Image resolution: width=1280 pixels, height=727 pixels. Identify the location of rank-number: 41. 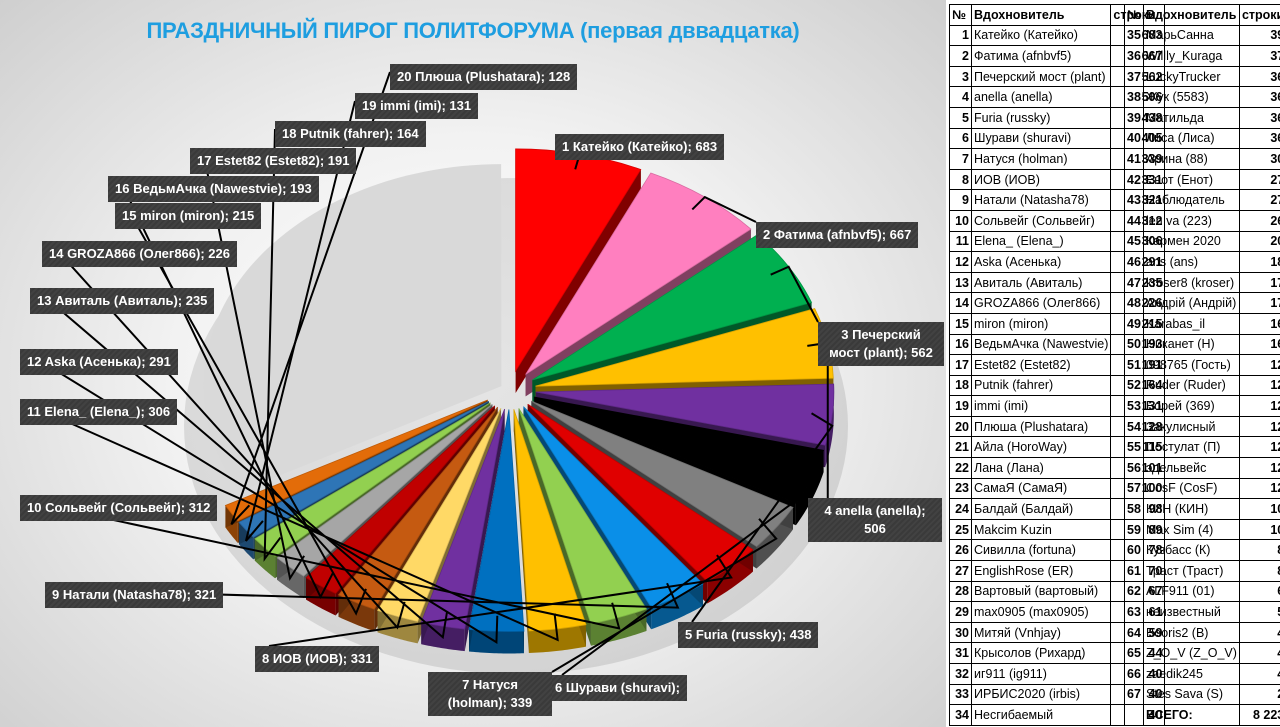
(1134, 159).